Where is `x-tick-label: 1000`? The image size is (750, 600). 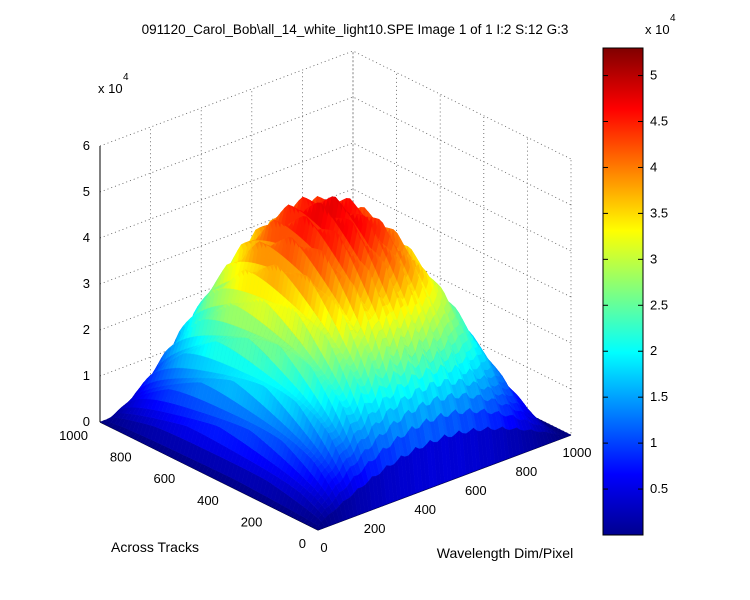 x-tick-label: 1000 is located at coordinates (577, 452).